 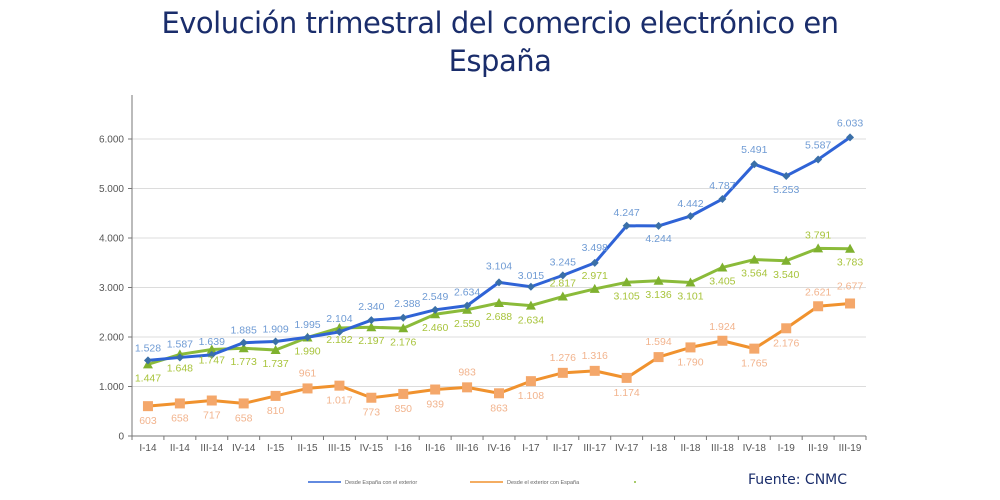 What do you see at coordinates (627, 393) in the screenshot?
I see `data-label: 1.174` at bounding box center [627, 393].